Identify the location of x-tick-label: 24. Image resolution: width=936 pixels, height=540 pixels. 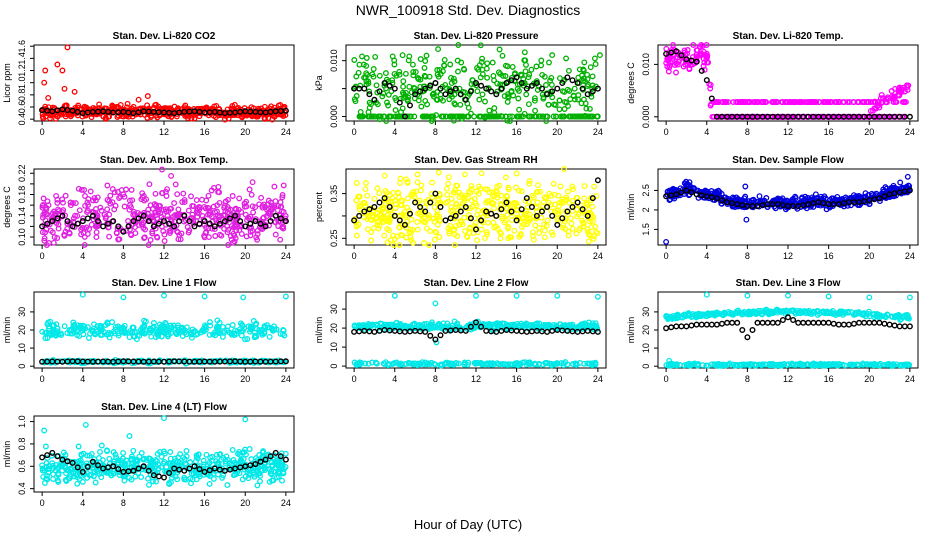
(598, 132).